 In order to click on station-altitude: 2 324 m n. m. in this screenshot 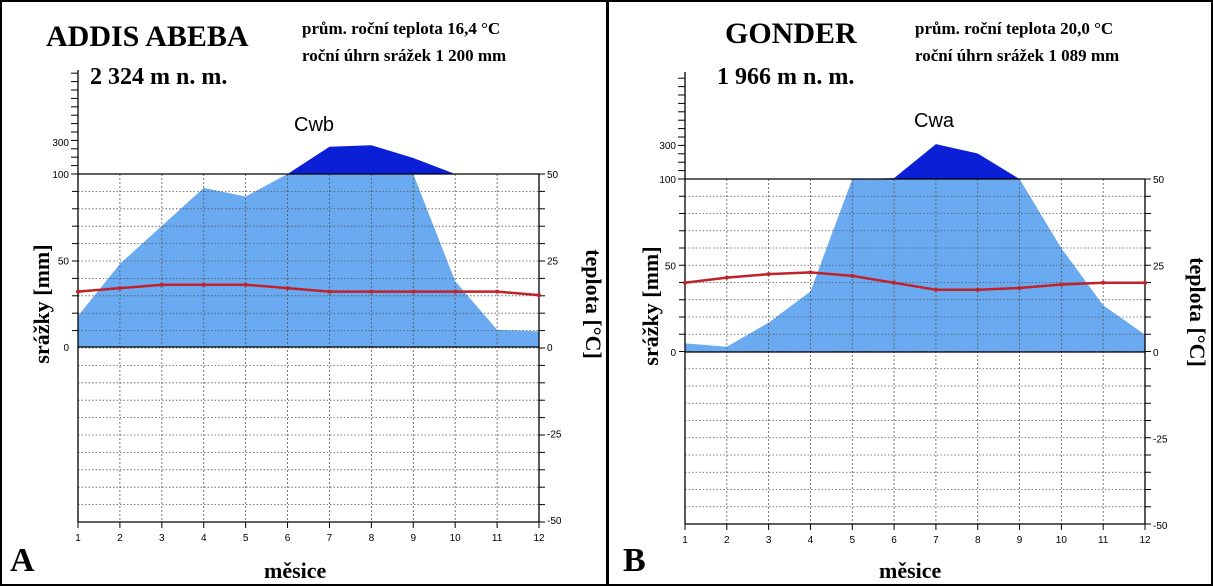, I will do `click(159, 77)`.